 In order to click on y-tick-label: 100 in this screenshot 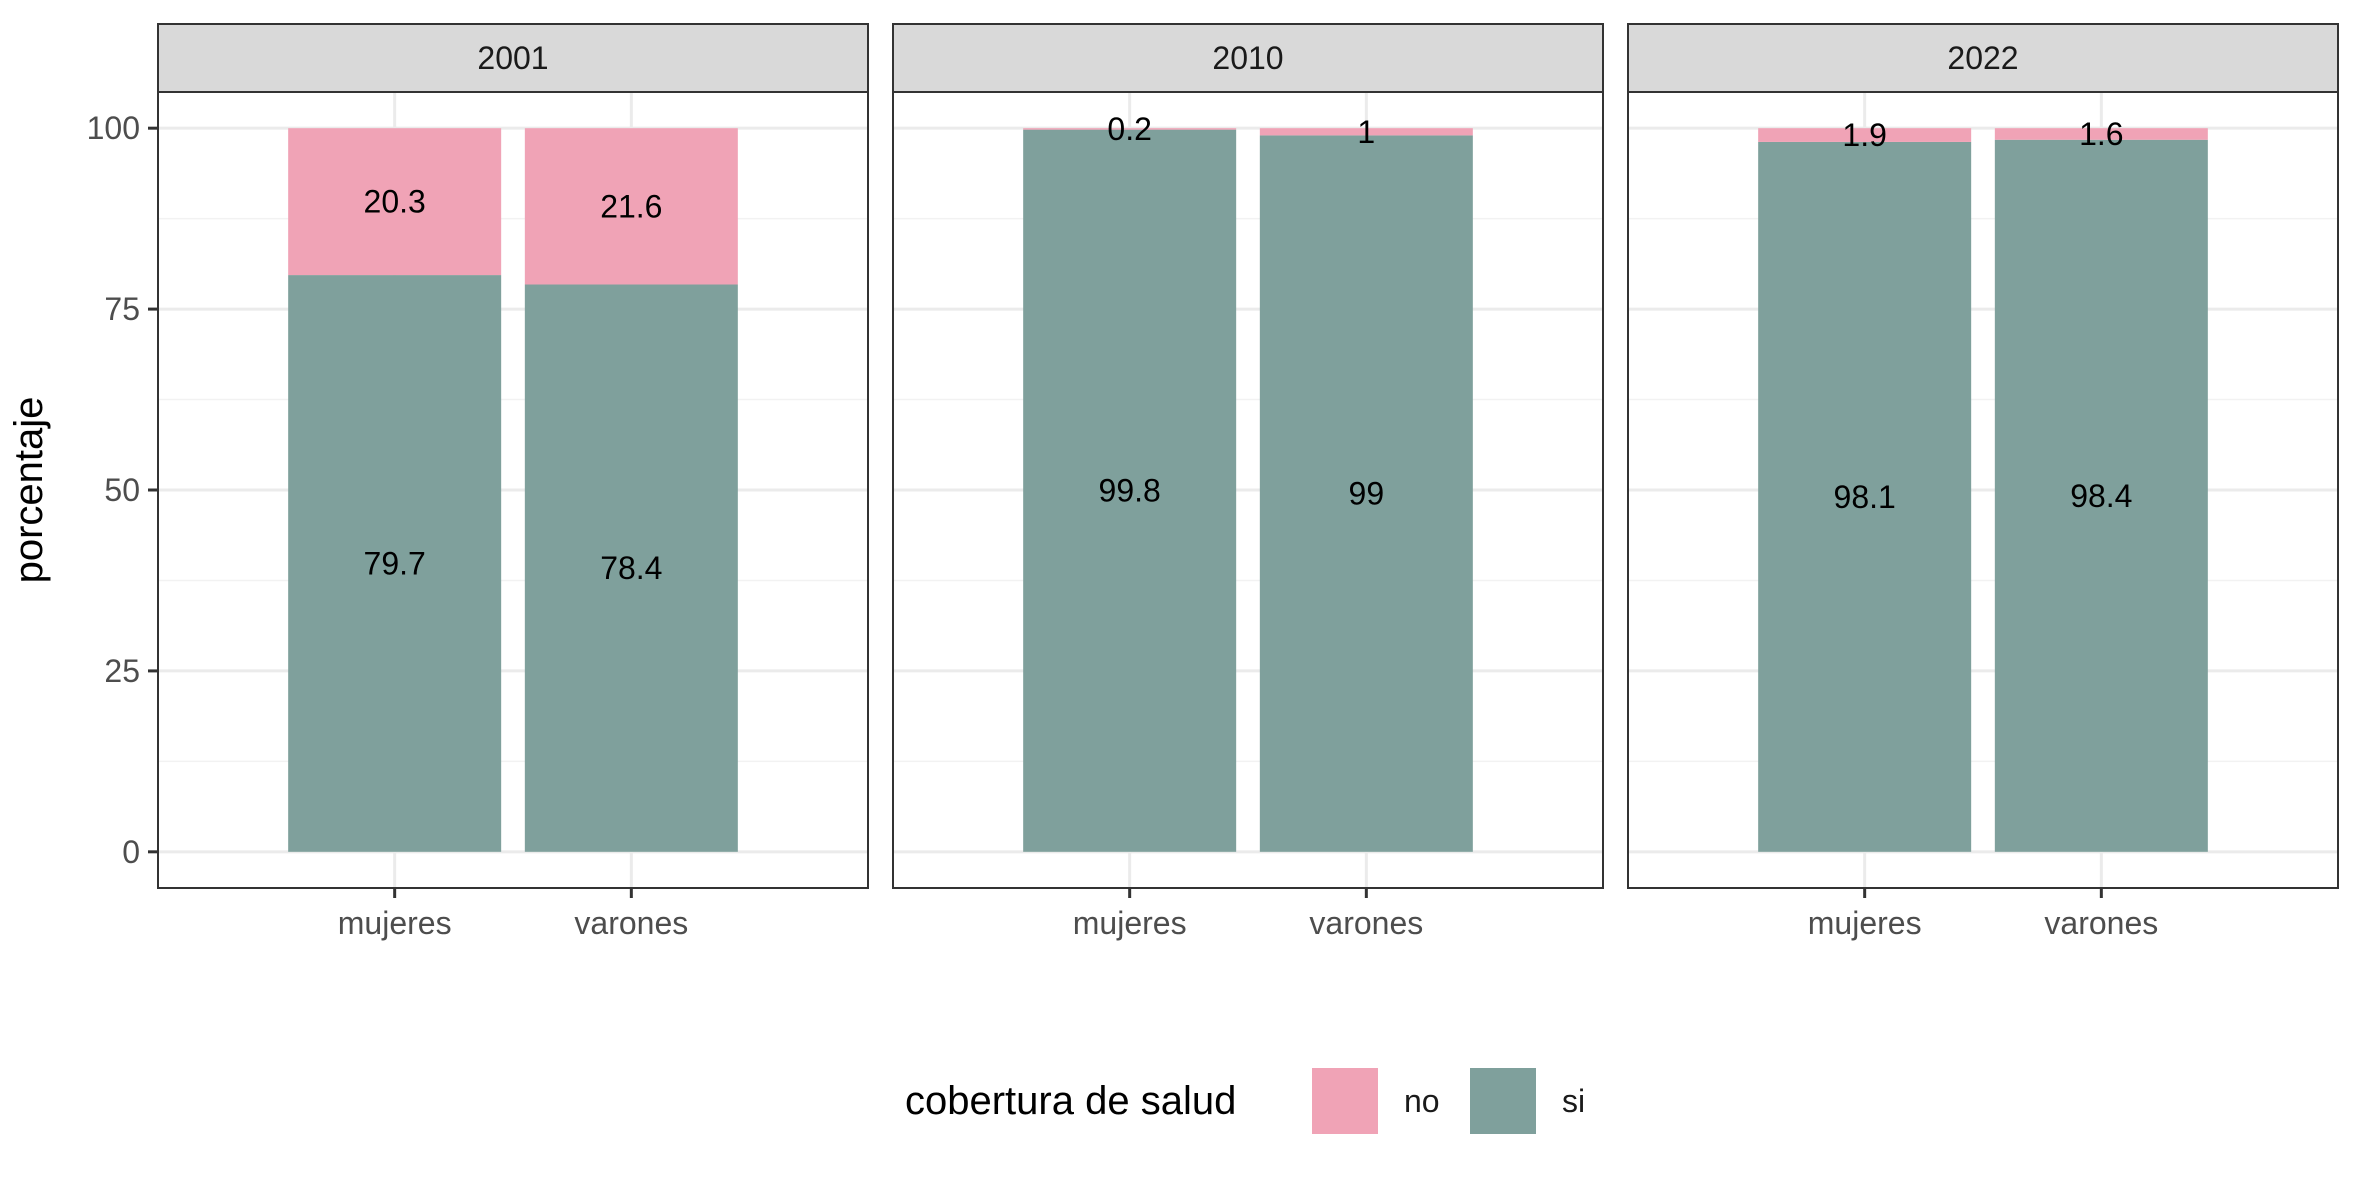, I will do `click(113, 128)`.